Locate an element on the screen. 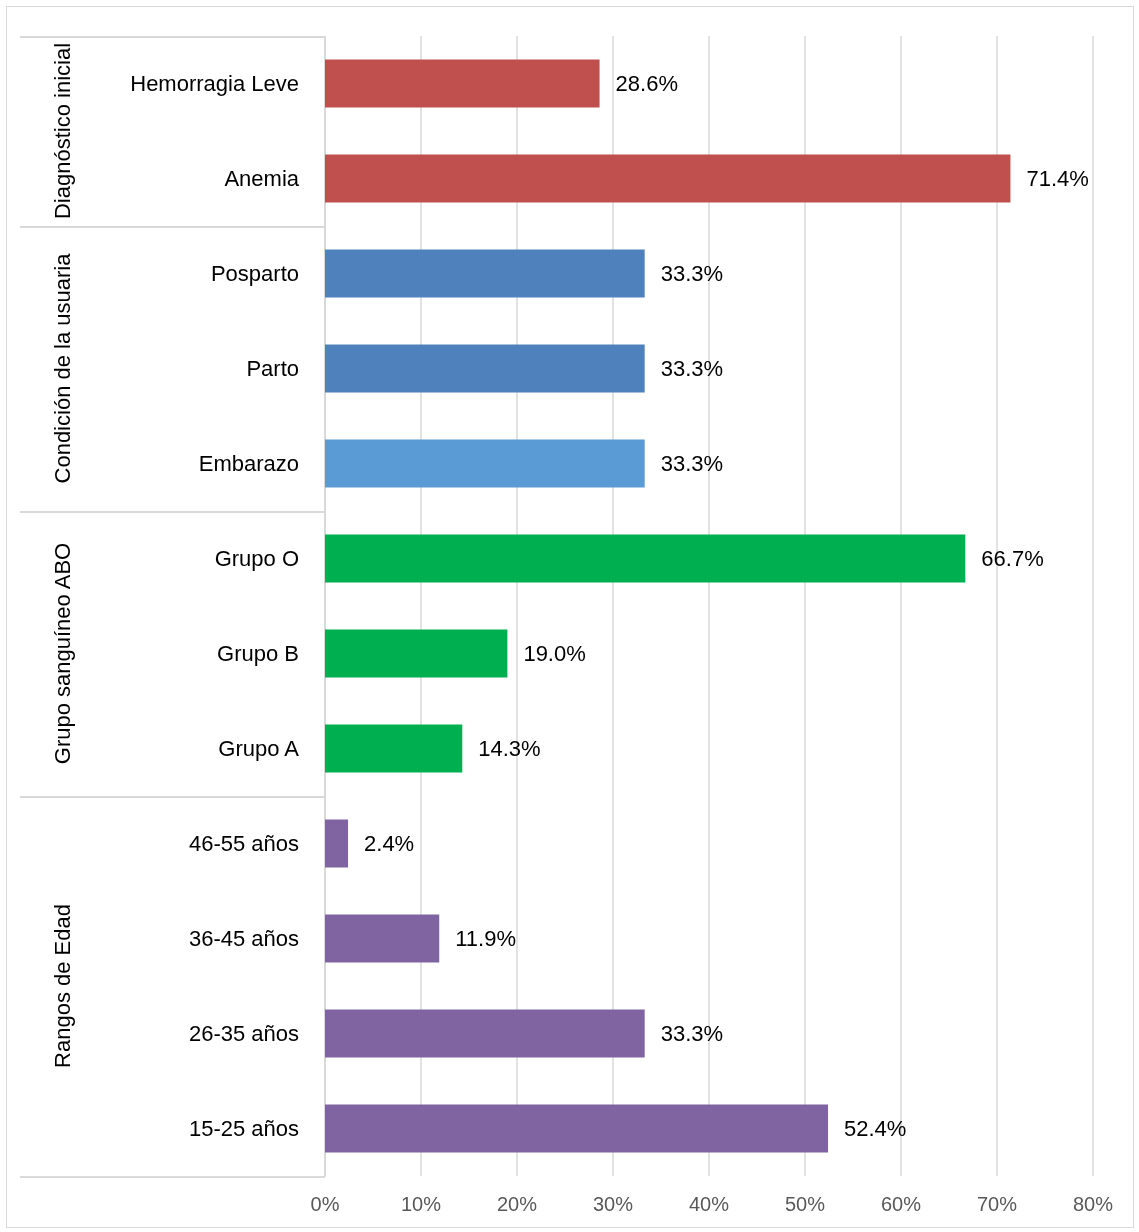  y-tick-label: Parto is located at coordinates (272, 368).